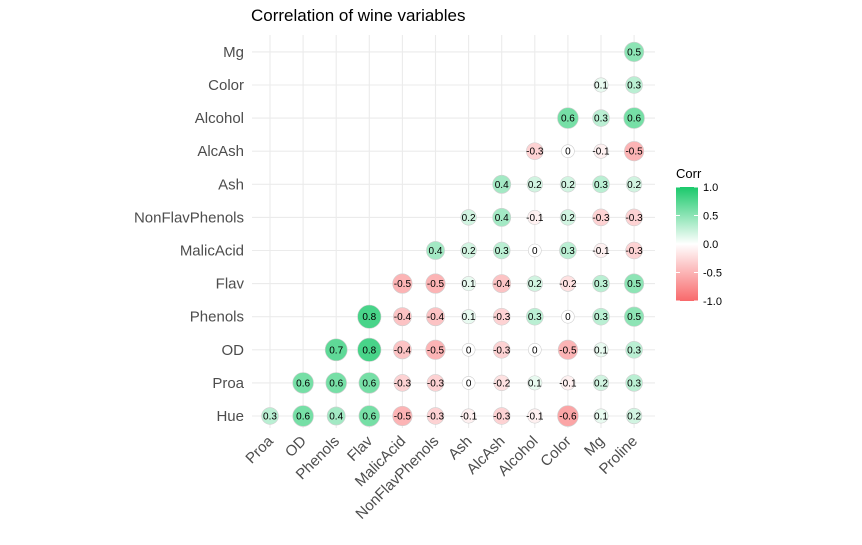  I want to click on legend: Corr 1.0 0.5 0.0 -0.5 -1.0, so click(699, 237).